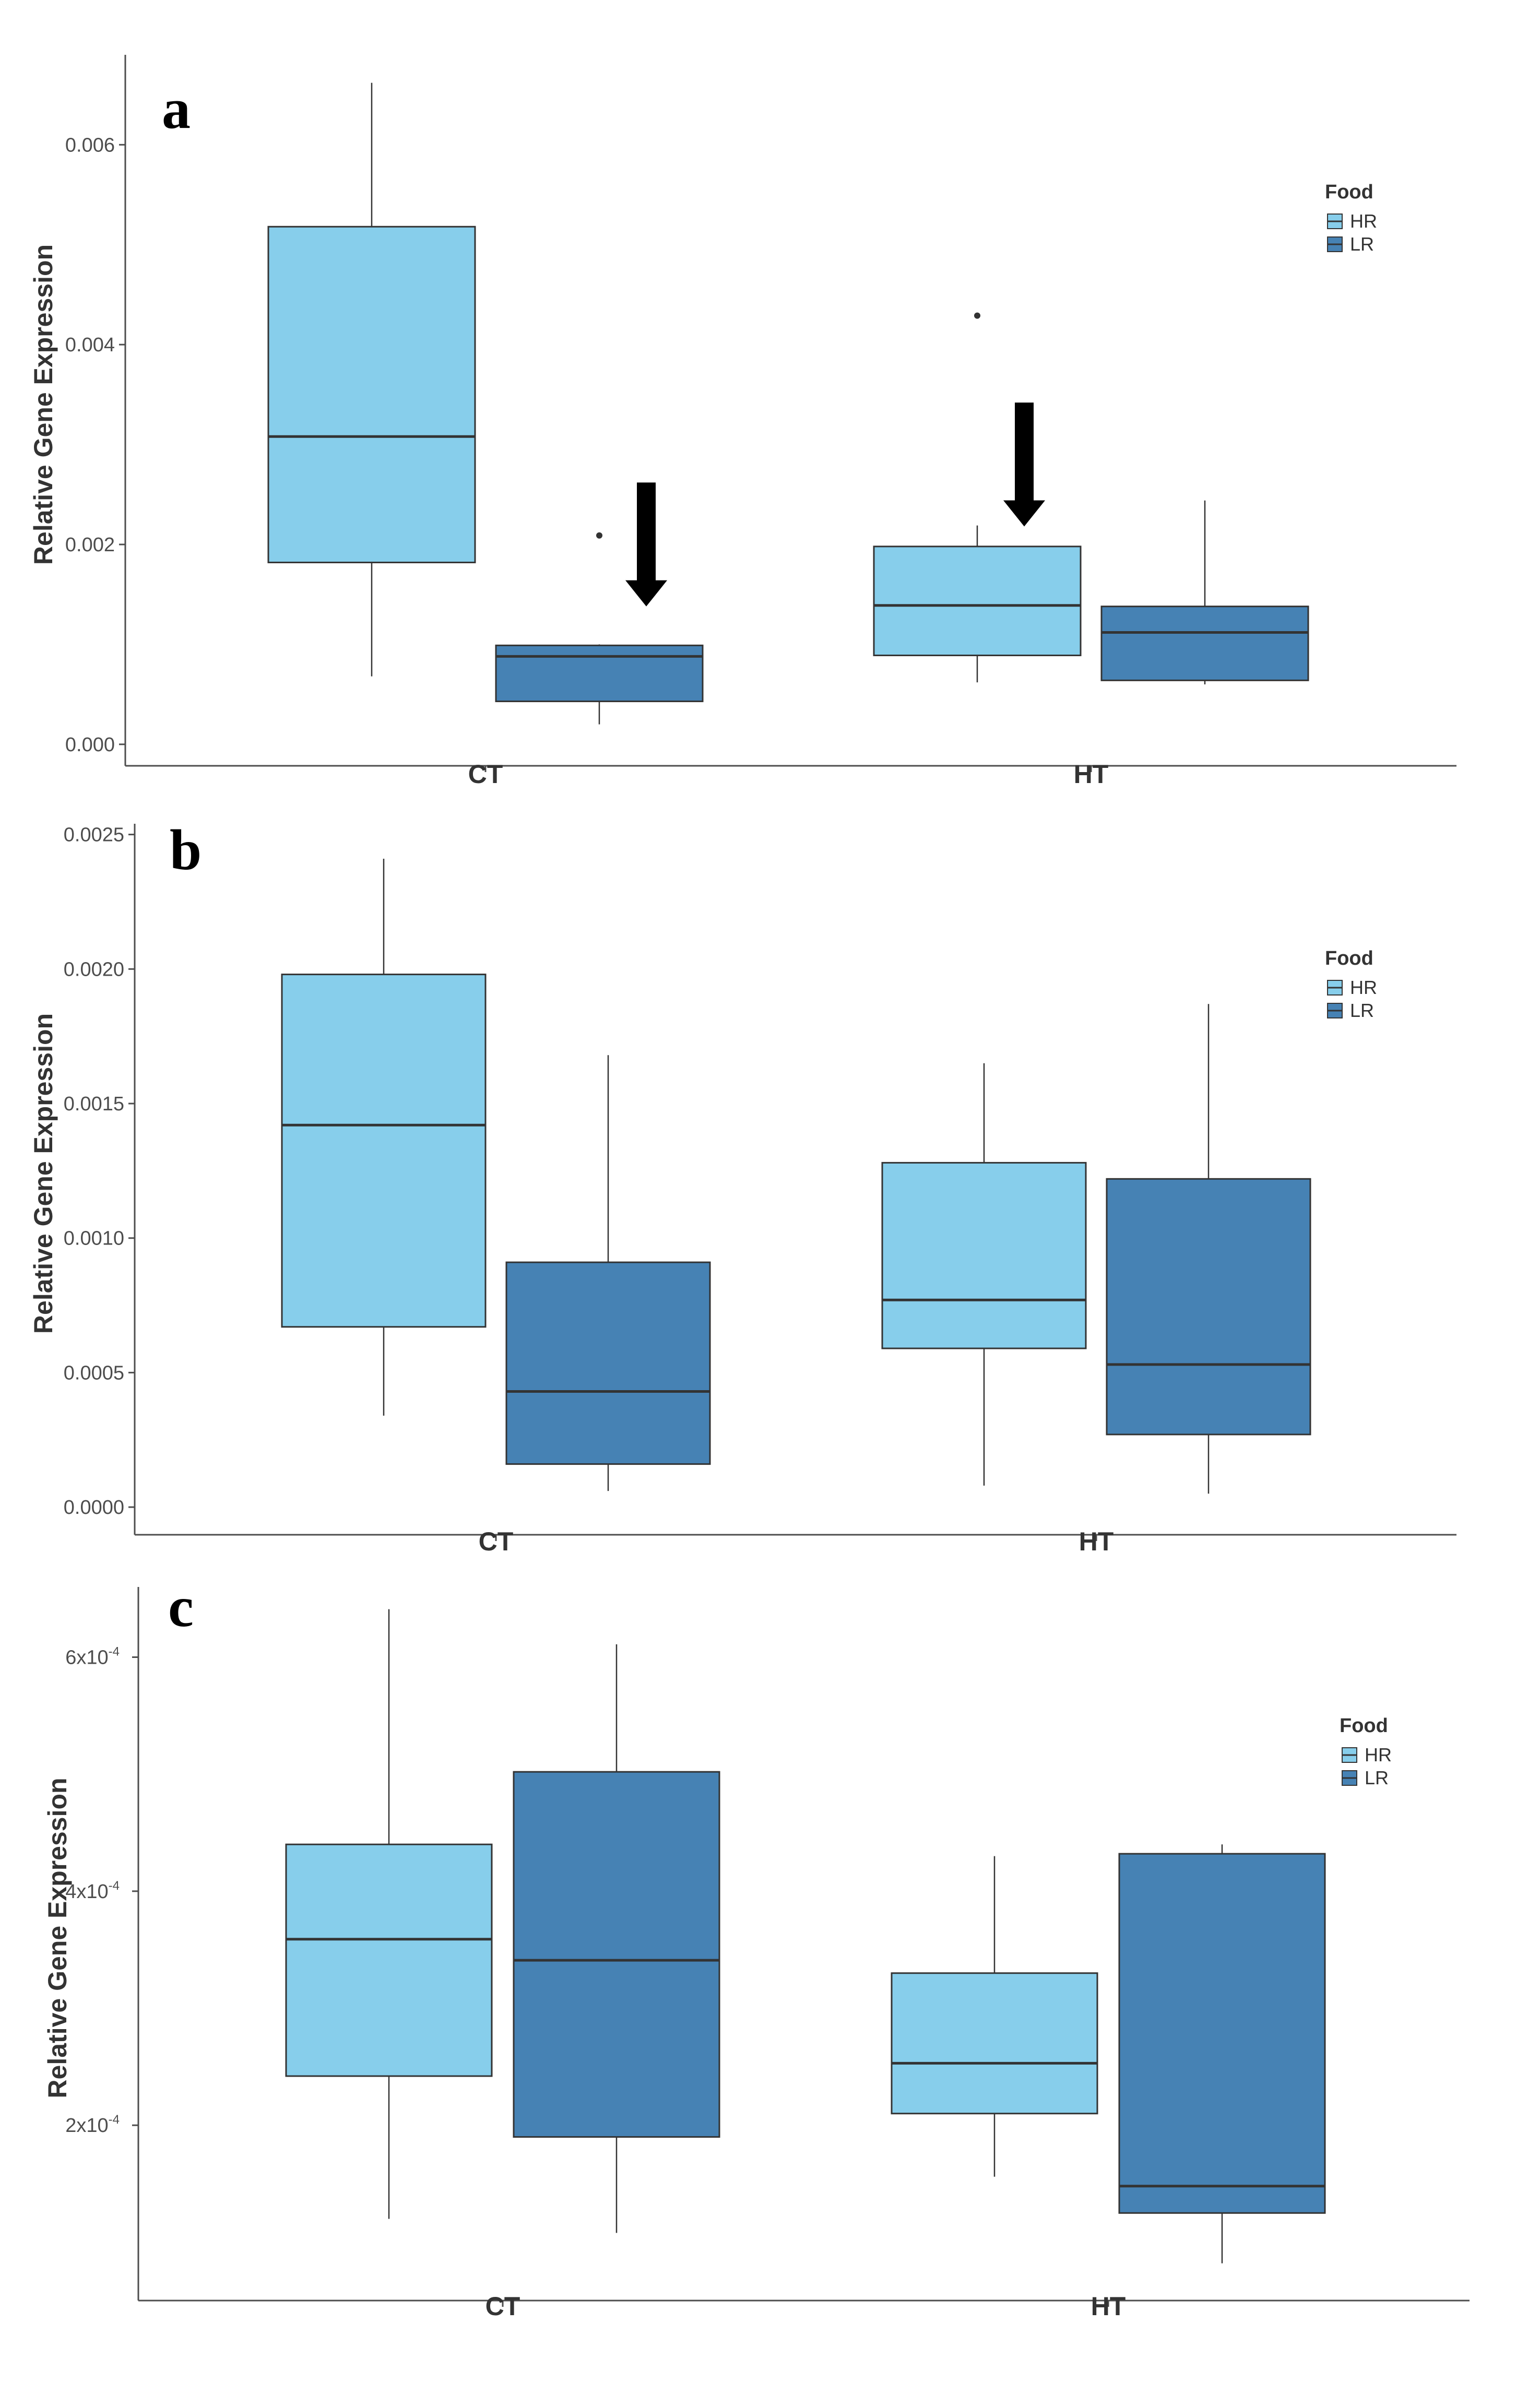 The image size is (1540, 2394). Describe the element at coordinates (94, 1239) in the screenshot. I see `y-tick-label: 0.0010` at that location.